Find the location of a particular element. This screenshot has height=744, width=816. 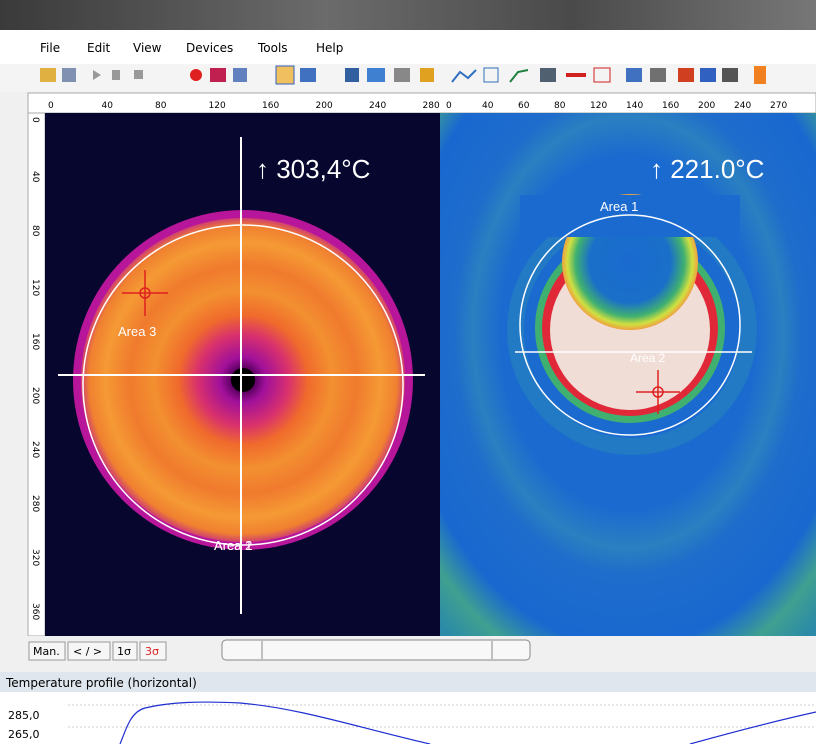

palette-icon is located at coordinates (285, 75).